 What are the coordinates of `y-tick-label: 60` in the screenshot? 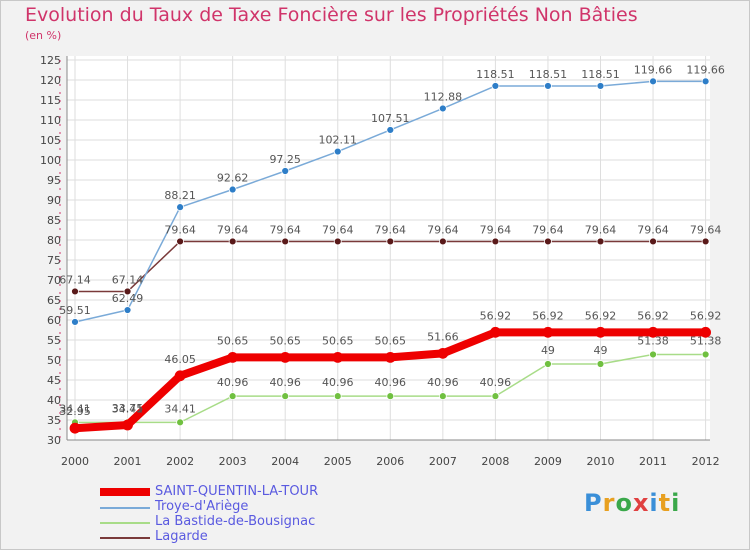 It's located at (54, 320).